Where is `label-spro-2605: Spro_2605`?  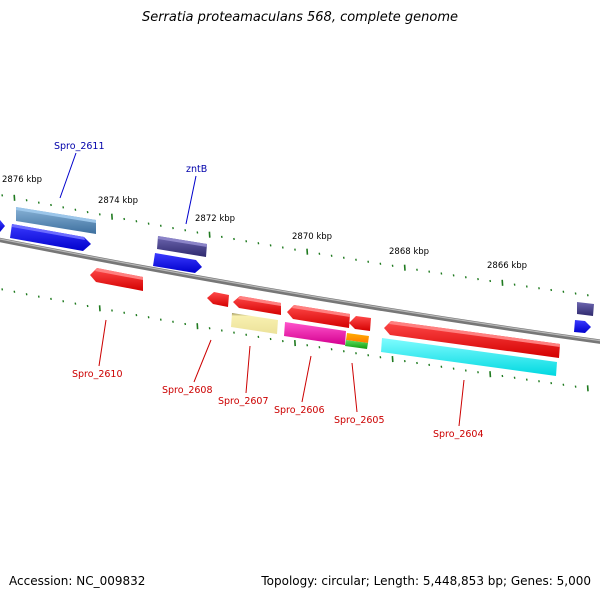 label-spro-2605: Spro_2605 is located at coordinates (359, 420).